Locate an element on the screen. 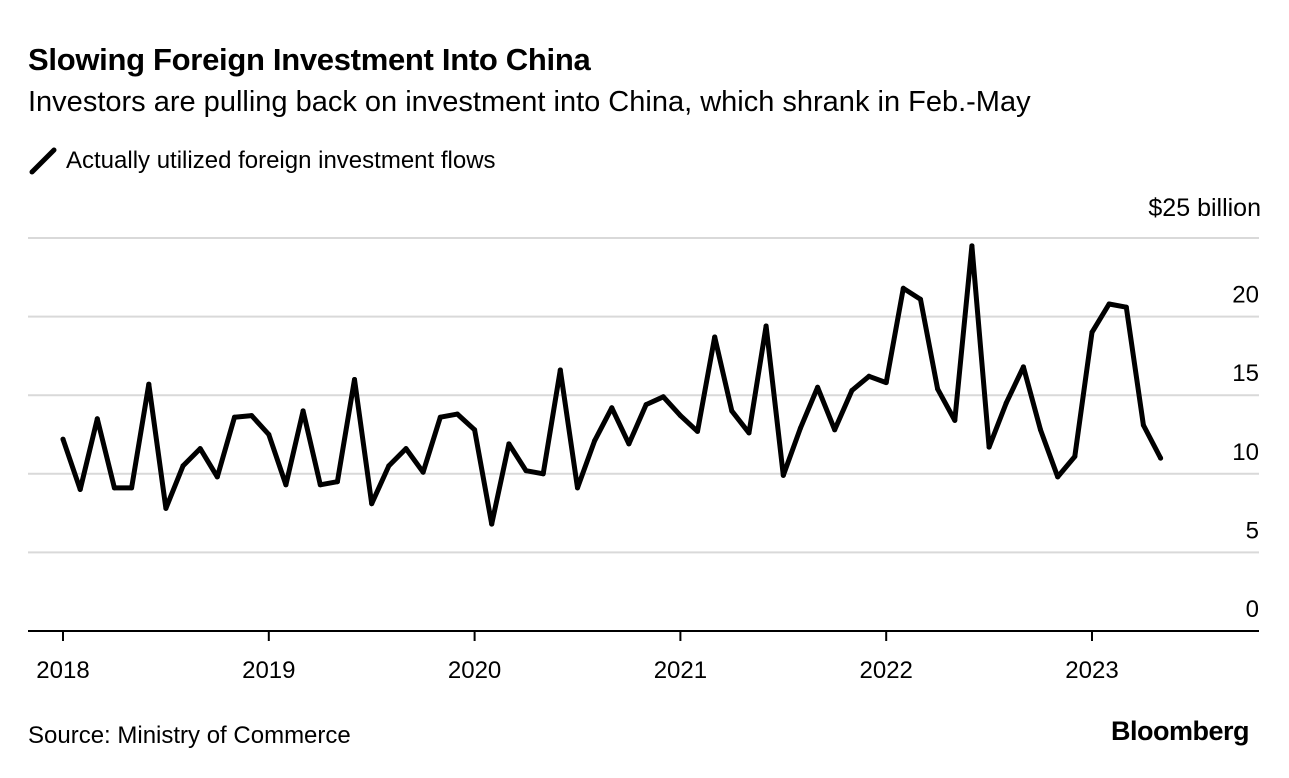  y-tick-label-20: 20 is located at coordinates (1245, 295).